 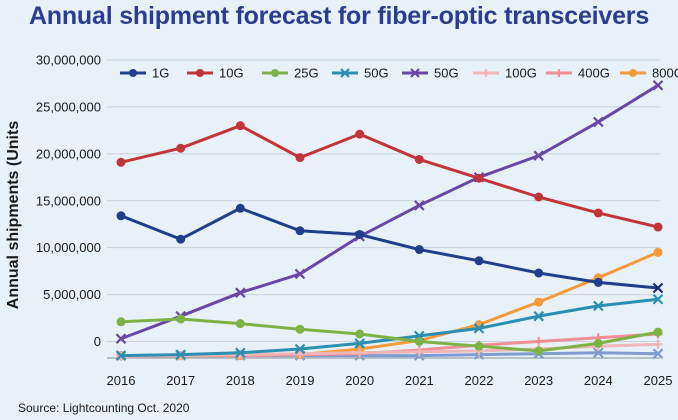 What do you see at coordinates (121, 380) in the screenshot?
I see `x-tick-label: 2016` at bounding box center [121, 380].